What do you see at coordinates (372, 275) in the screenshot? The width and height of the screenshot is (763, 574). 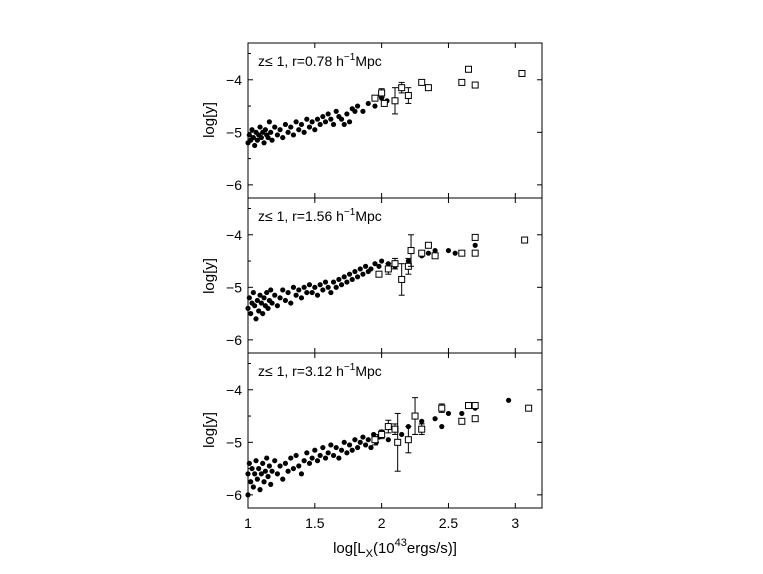 I see `panel-2: z≤ 1, r=1.56 h−1Mpc log[y] −4 −5 −6` at bounding box center [372, 275].